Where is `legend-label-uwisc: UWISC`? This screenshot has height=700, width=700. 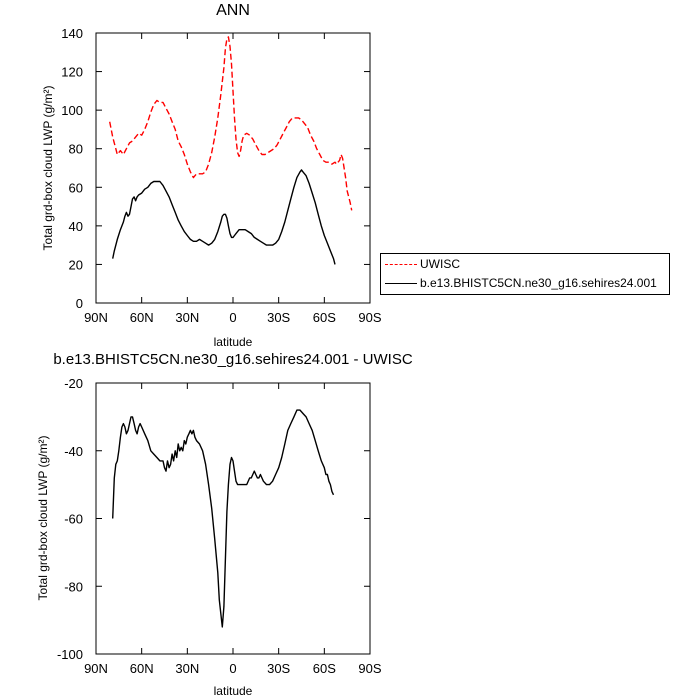 legend-label-uwisc: UWISC is located at coordinates (440, 264).